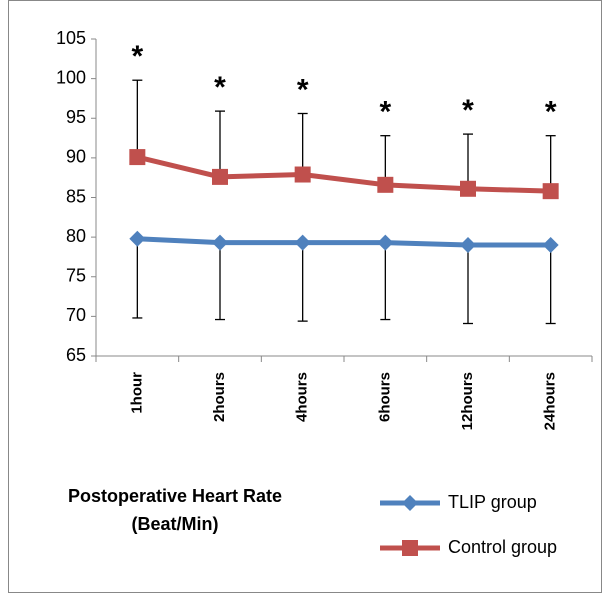 The image size is (603, 593). Describe the element at coordinates (76, 196) in the screenshot. I see `y-tick-label: 85` at that location.